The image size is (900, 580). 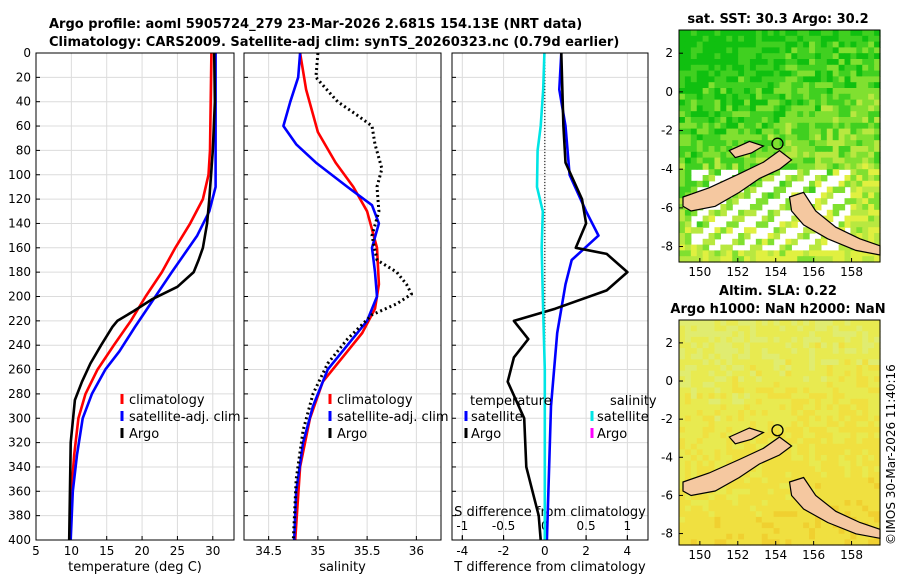 What do you see at coordinates (775, 272) in the screenshot?
I see `sst-lon-label: 154` at bounding box center [775, 272].